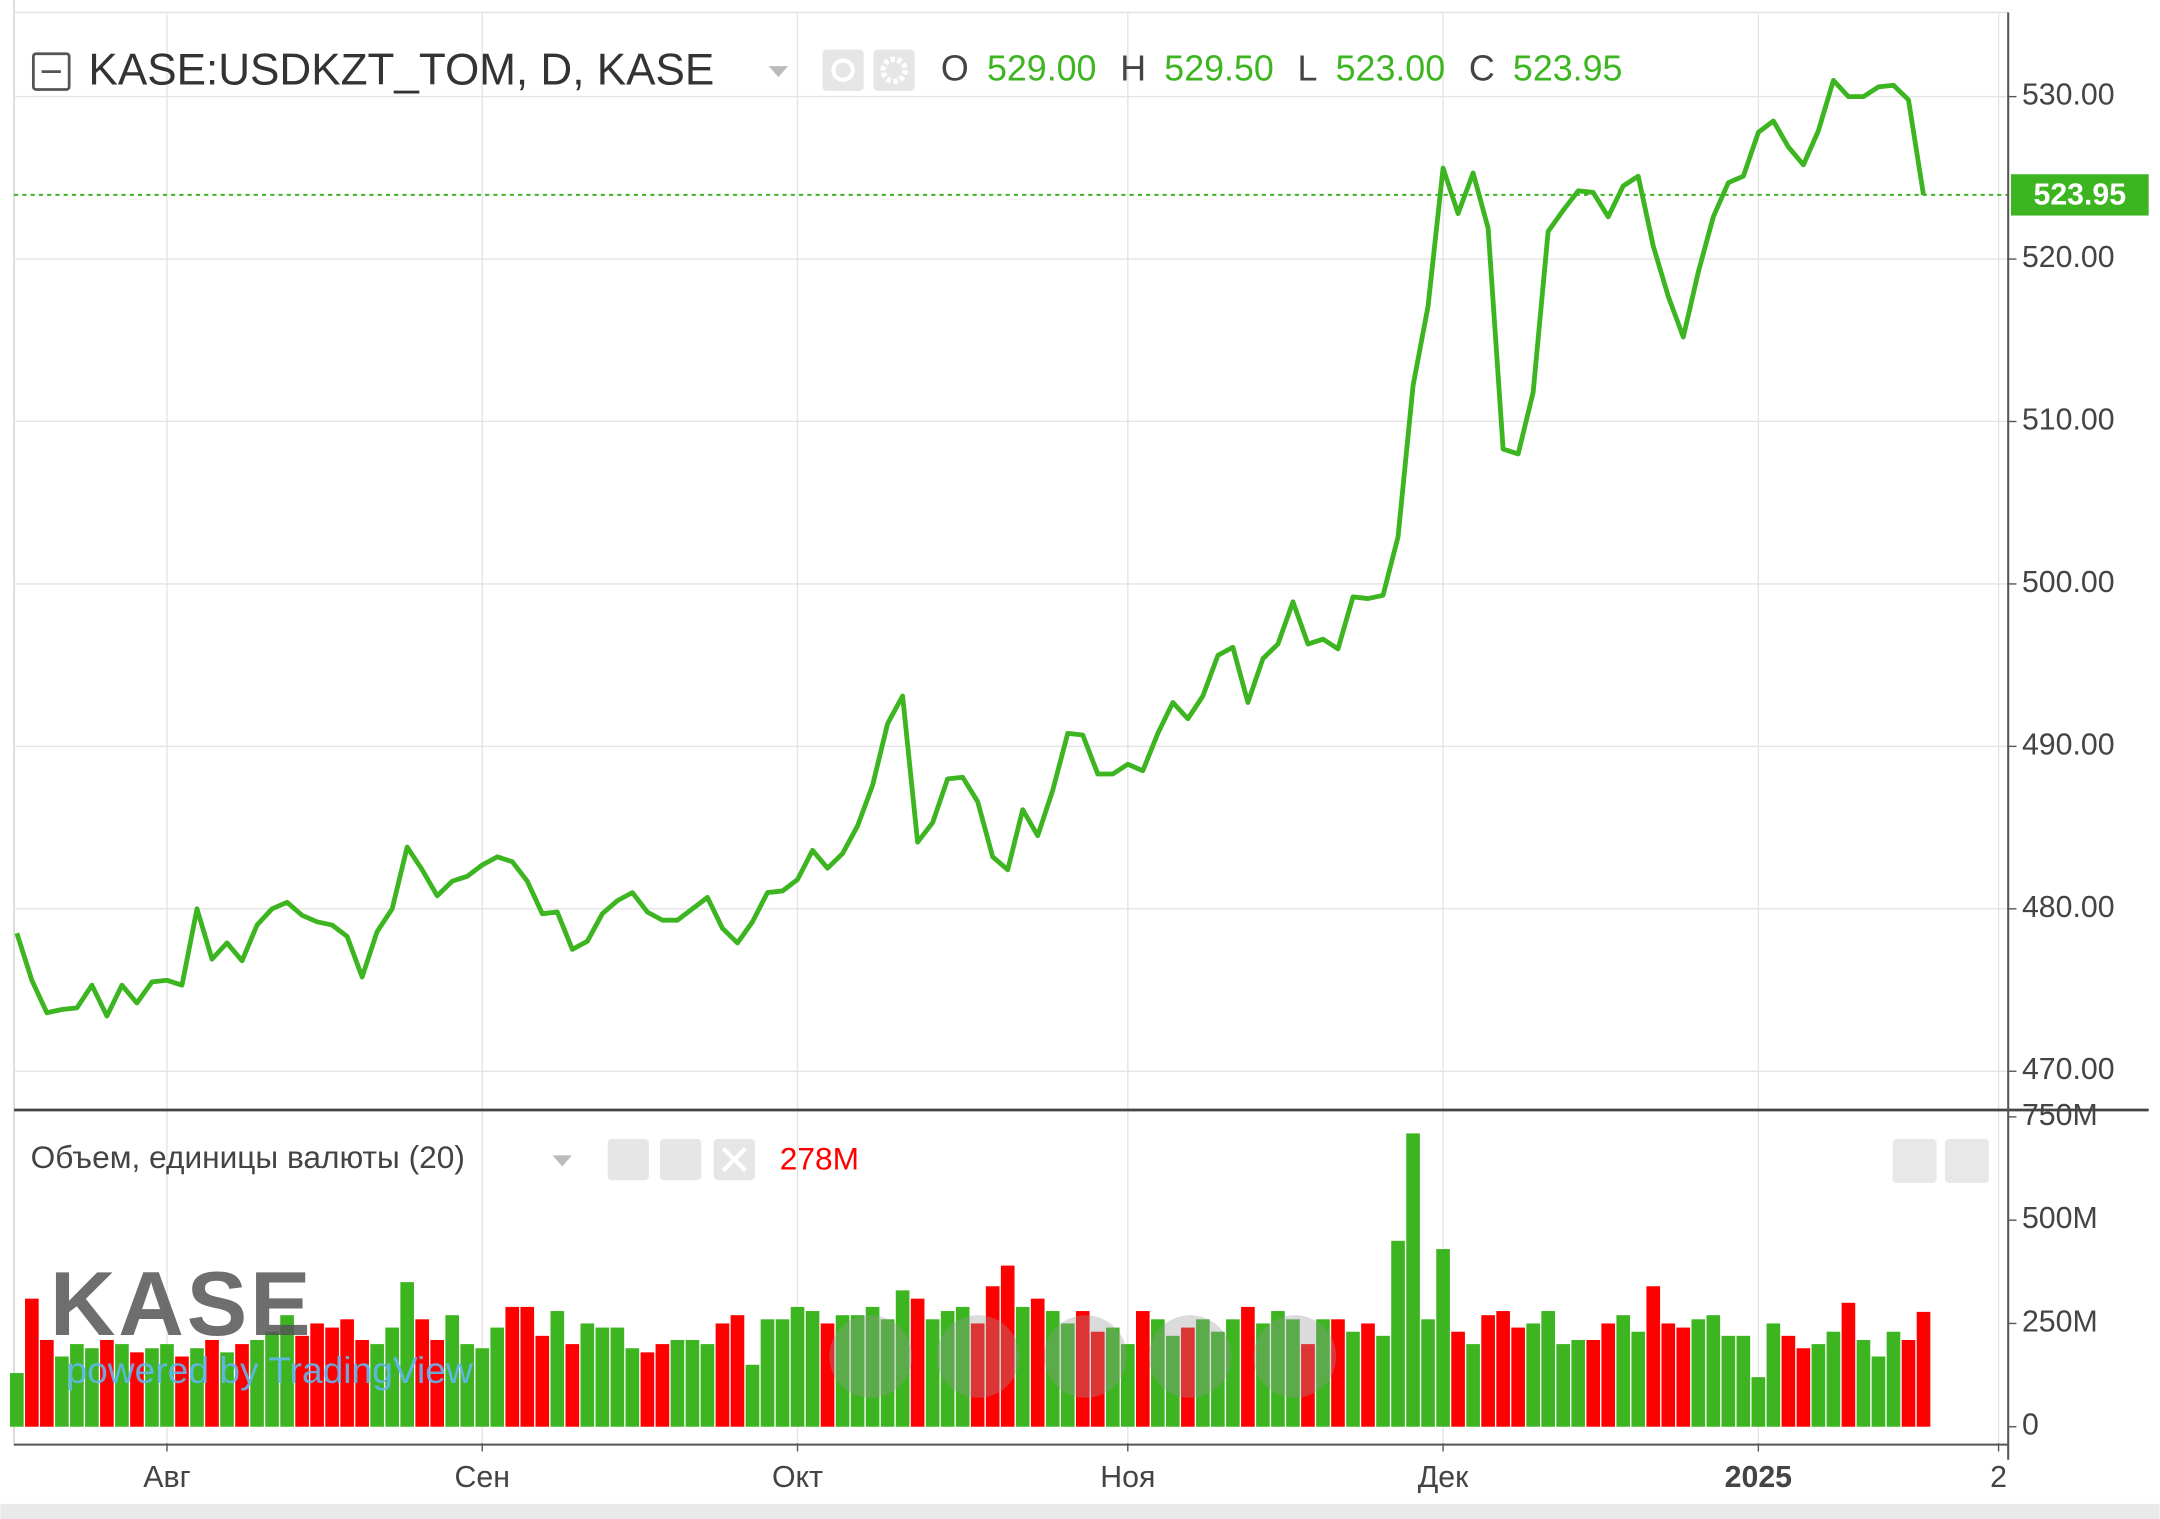 Image resolution: width=2160 pixels, height=1519 pixels. Describe the element at coordinates (1391, 69) in the screenshot. I see `ohlc-value: 523.00` at that location.